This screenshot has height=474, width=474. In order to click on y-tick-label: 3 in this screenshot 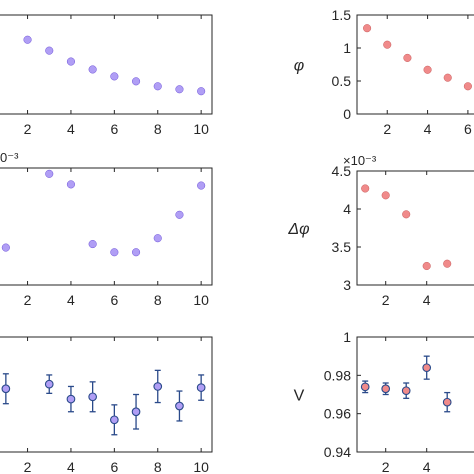, I will do `click(347, 285)`.